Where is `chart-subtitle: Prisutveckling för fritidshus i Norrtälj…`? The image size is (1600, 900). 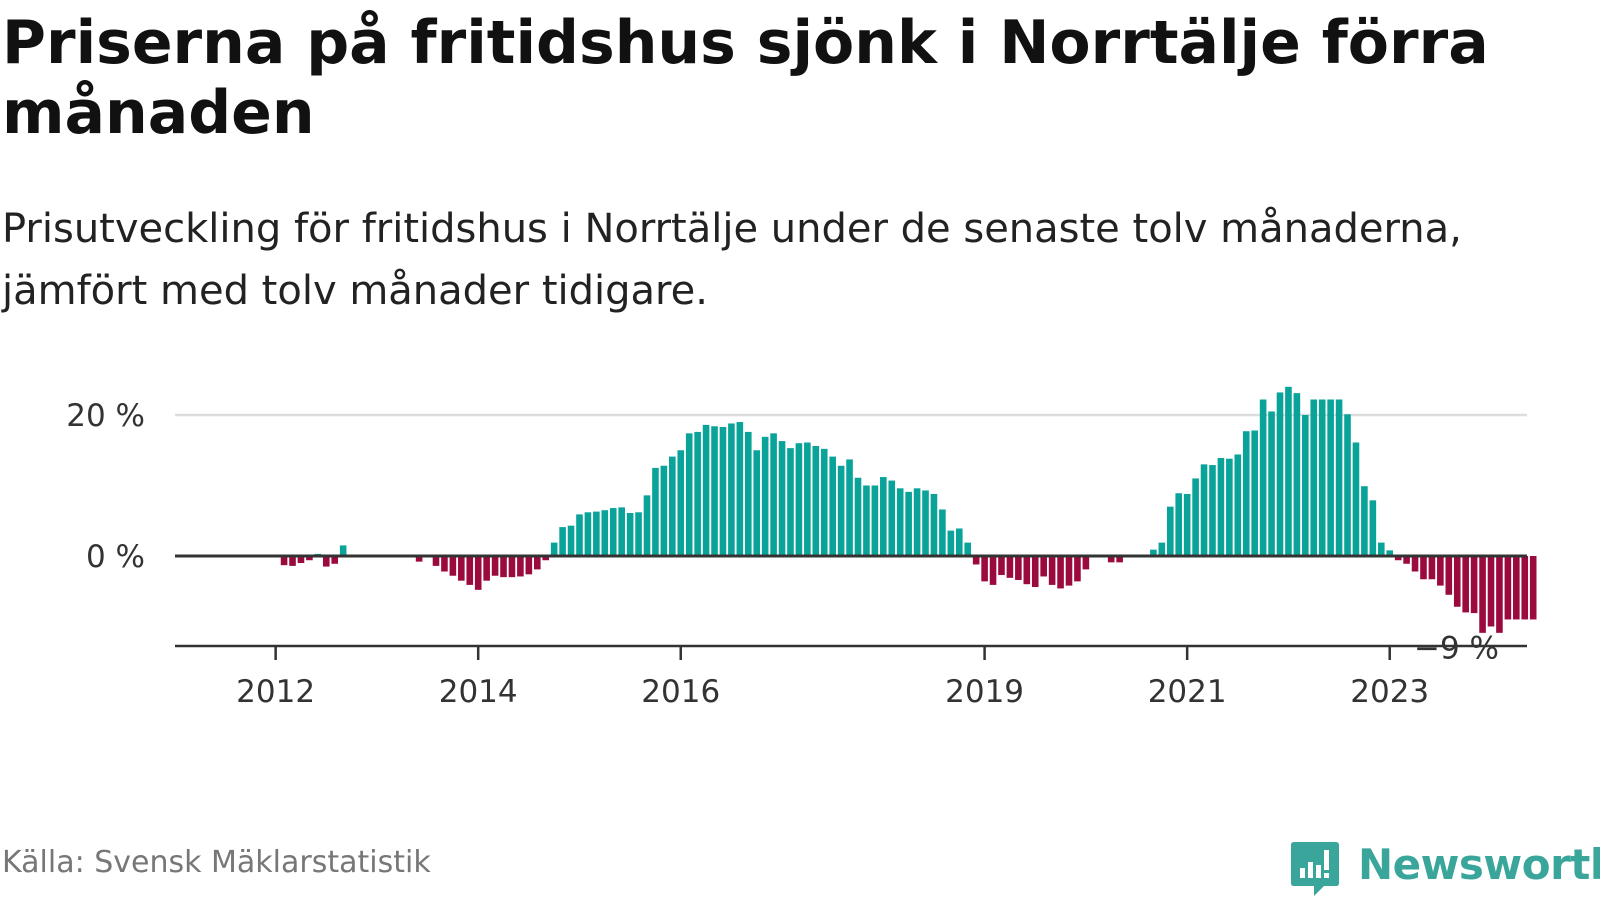 chart-subtitle: Prisutveckling för fritidshus i Norrtälj… is located at coordinates (732, 260).